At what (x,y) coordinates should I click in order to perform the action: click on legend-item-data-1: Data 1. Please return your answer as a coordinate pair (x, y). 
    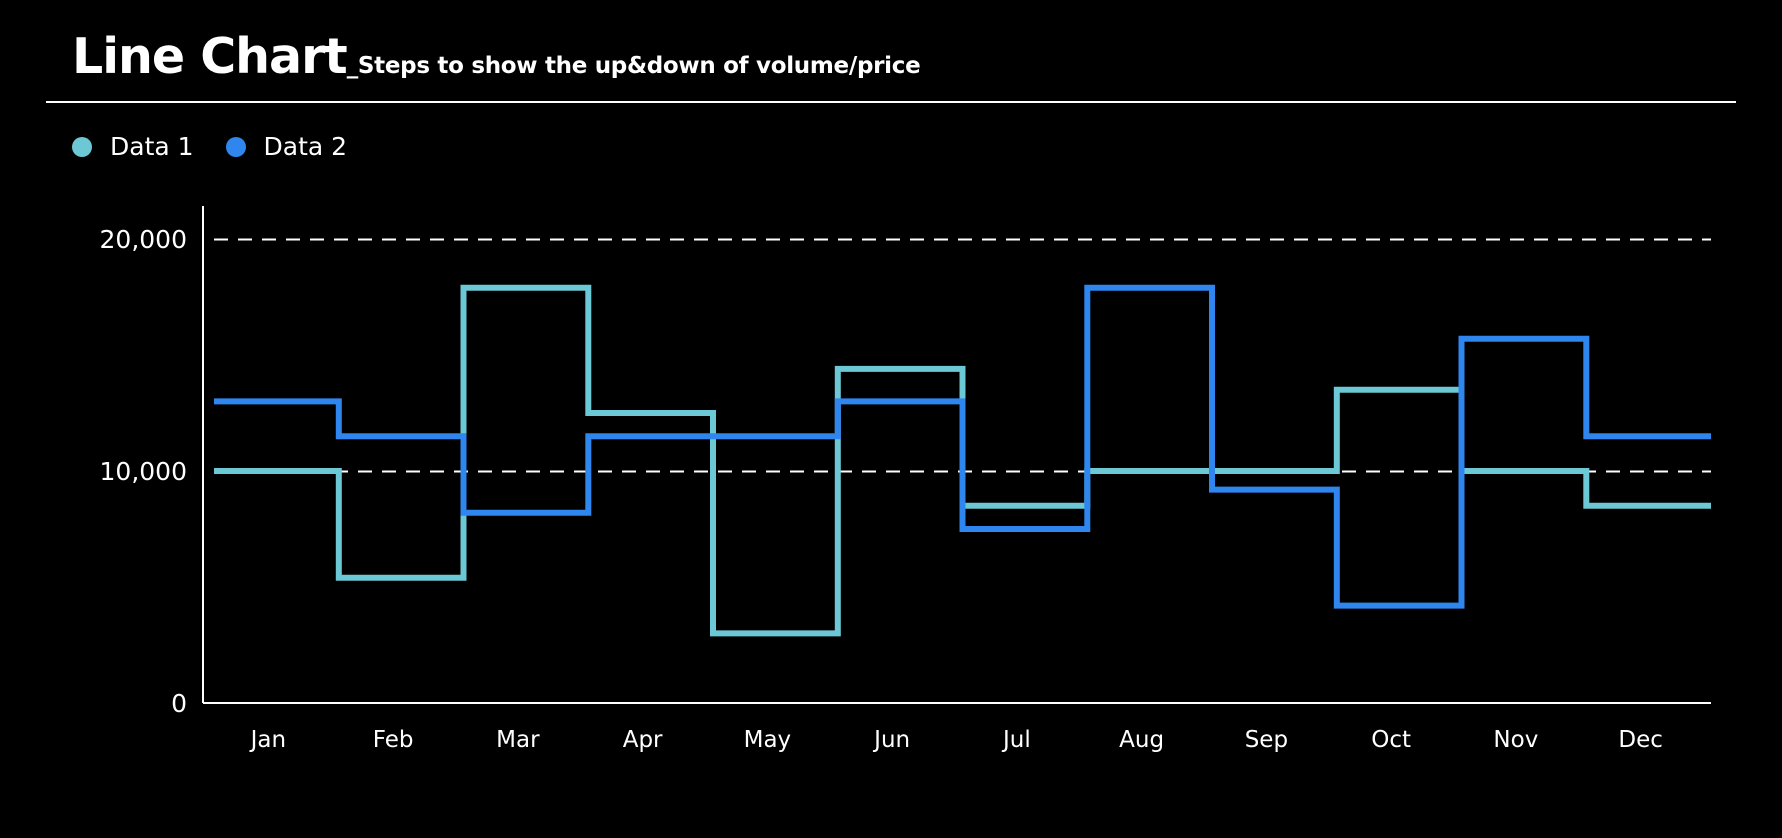
    Looking at the image, I should click on (133, 146).